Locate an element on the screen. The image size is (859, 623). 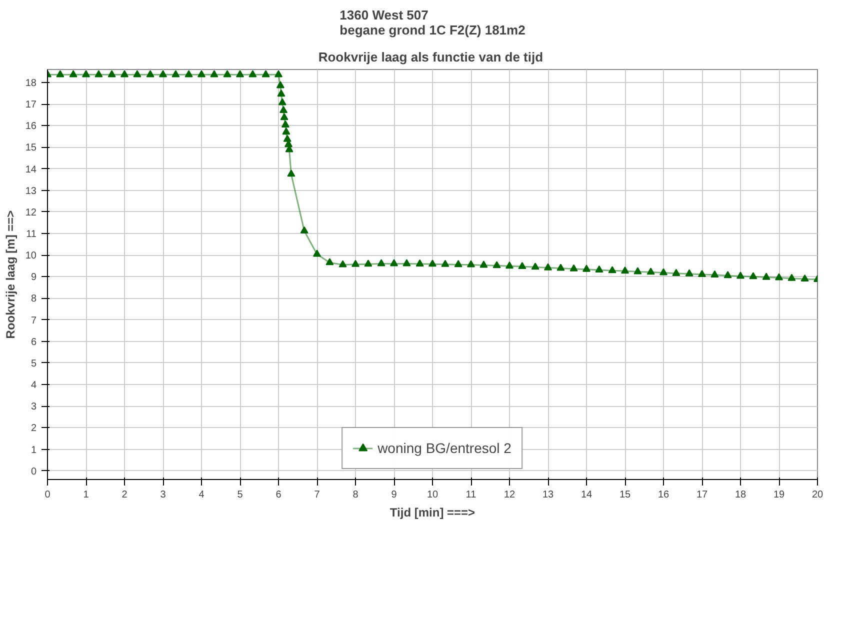
x-tick-label: 19 is located at coordinates (779, 495).